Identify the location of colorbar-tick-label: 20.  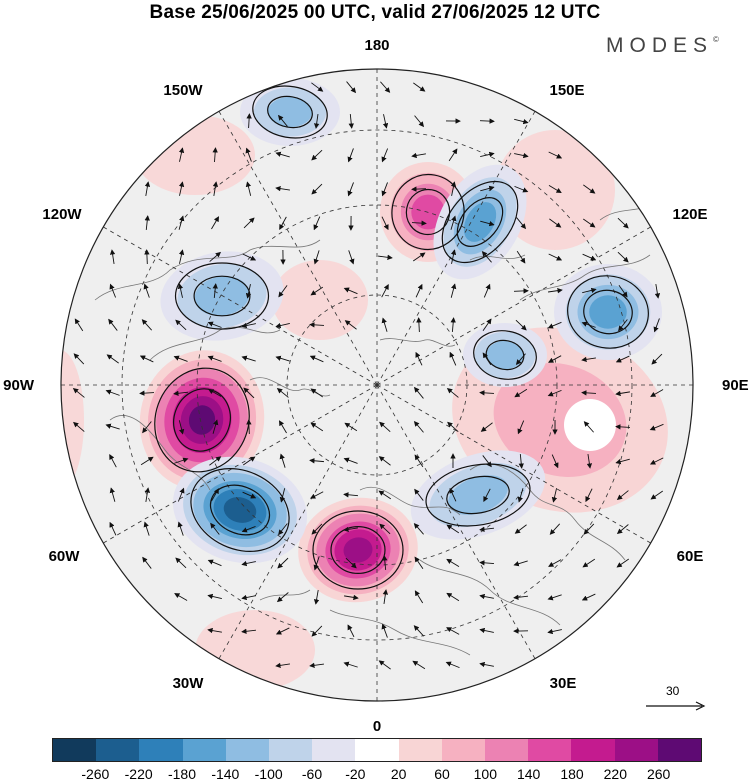
(398, 774).